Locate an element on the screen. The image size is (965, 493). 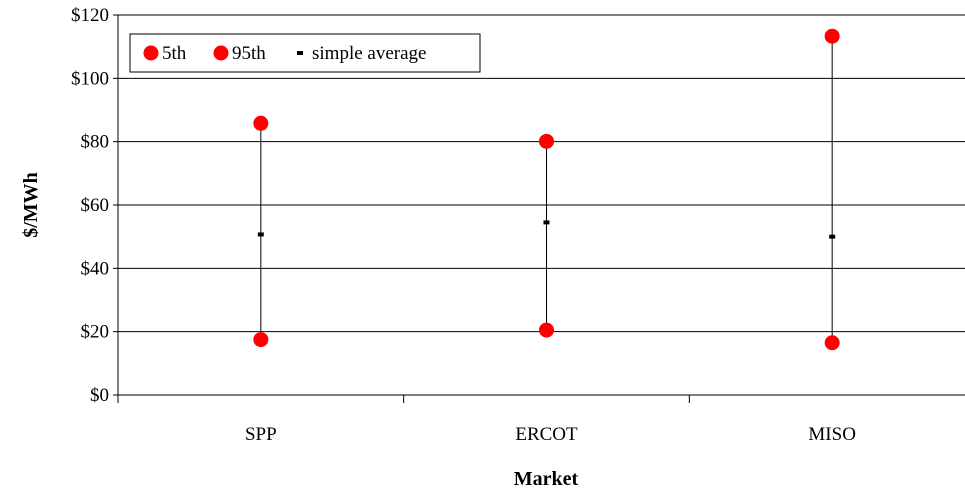
legend: 5th 95th simple average is located at coordinates (305, 53).